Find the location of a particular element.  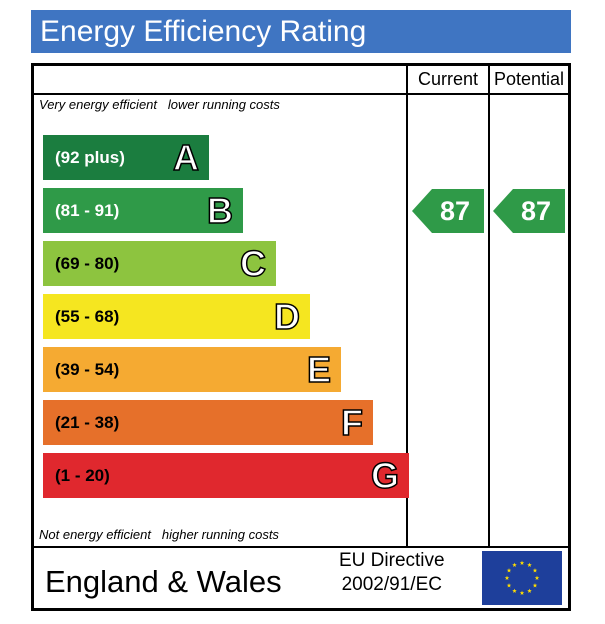

current-rating-value: 87 is located at coordinates (455, 211).